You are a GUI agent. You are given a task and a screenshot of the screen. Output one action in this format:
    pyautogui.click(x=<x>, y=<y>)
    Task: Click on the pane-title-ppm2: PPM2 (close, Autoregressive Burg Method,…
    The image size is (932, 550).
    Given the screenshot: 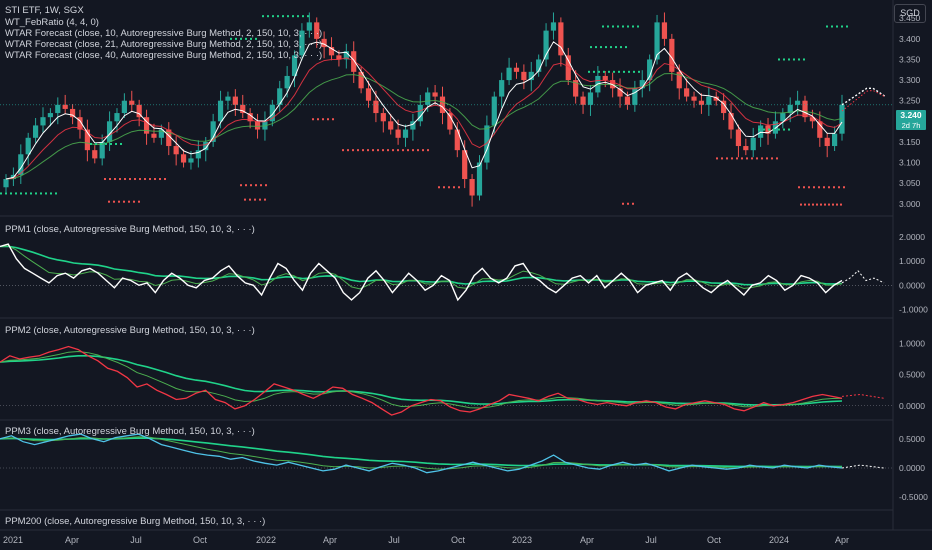 What is the action you would take?
    pyautogui.click(x=130, y=330)
    